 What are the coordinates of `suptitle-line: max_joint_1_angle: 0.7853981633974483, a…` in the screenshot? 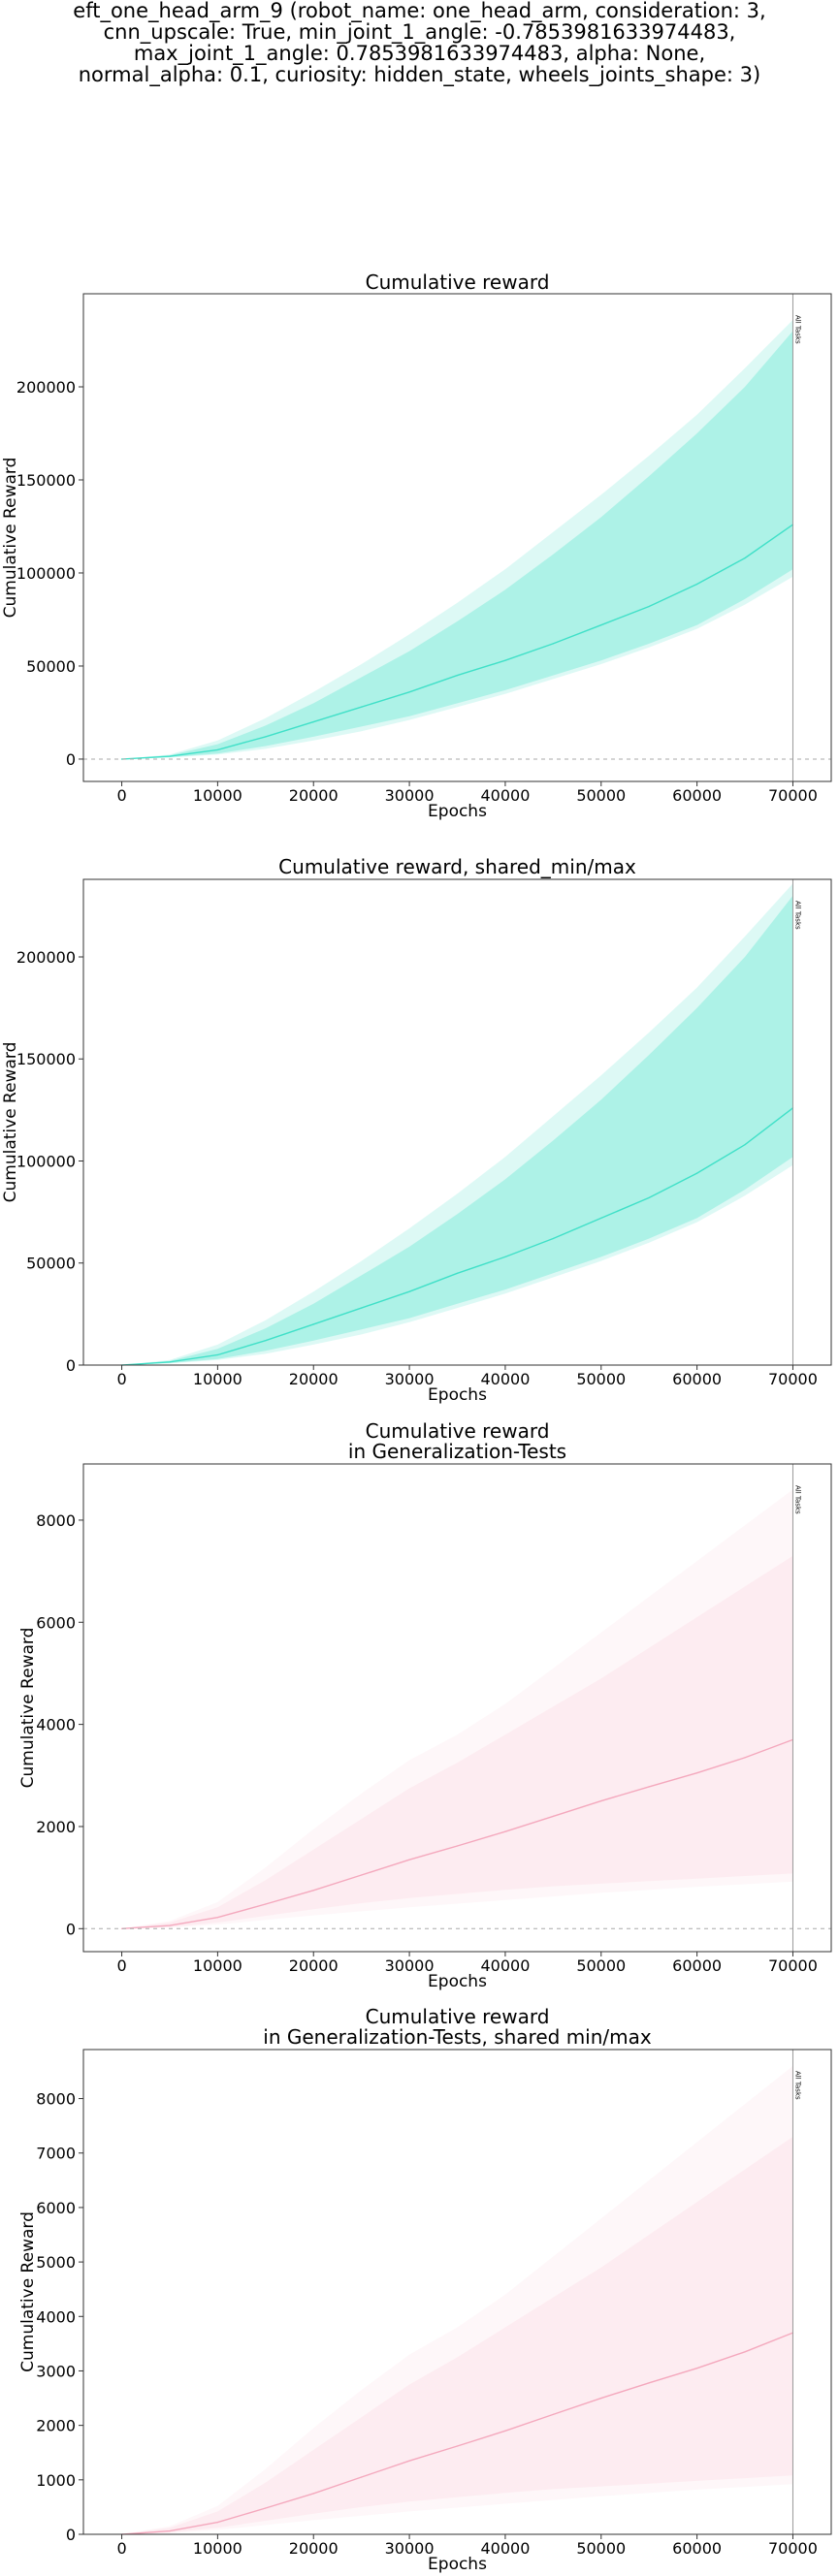 It's located at (419, 54).